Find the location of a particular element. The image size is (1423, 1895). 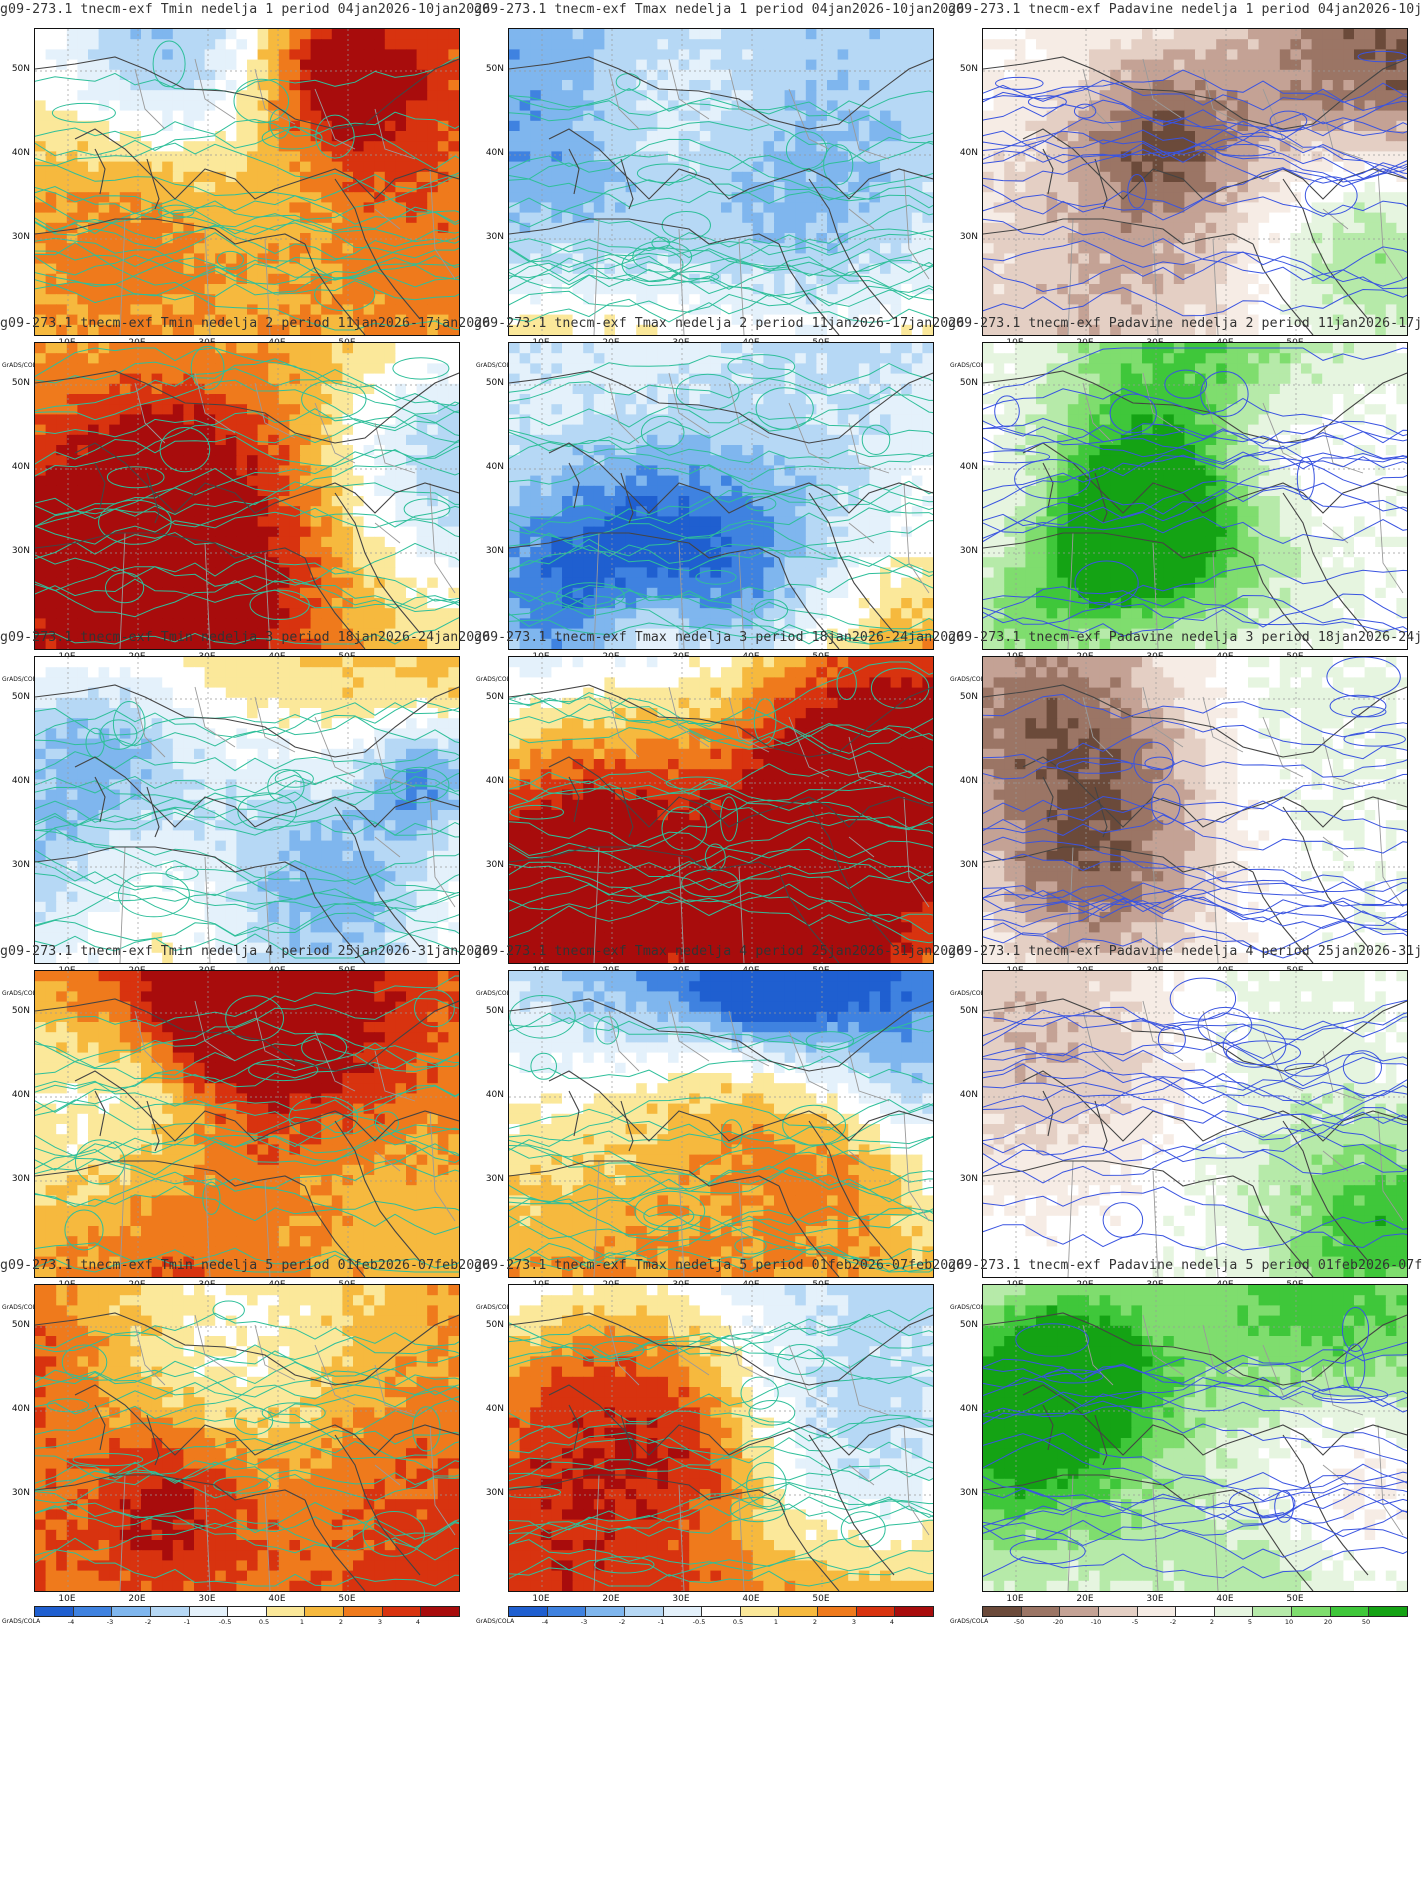

country-border is located at coordinates (215, 89).